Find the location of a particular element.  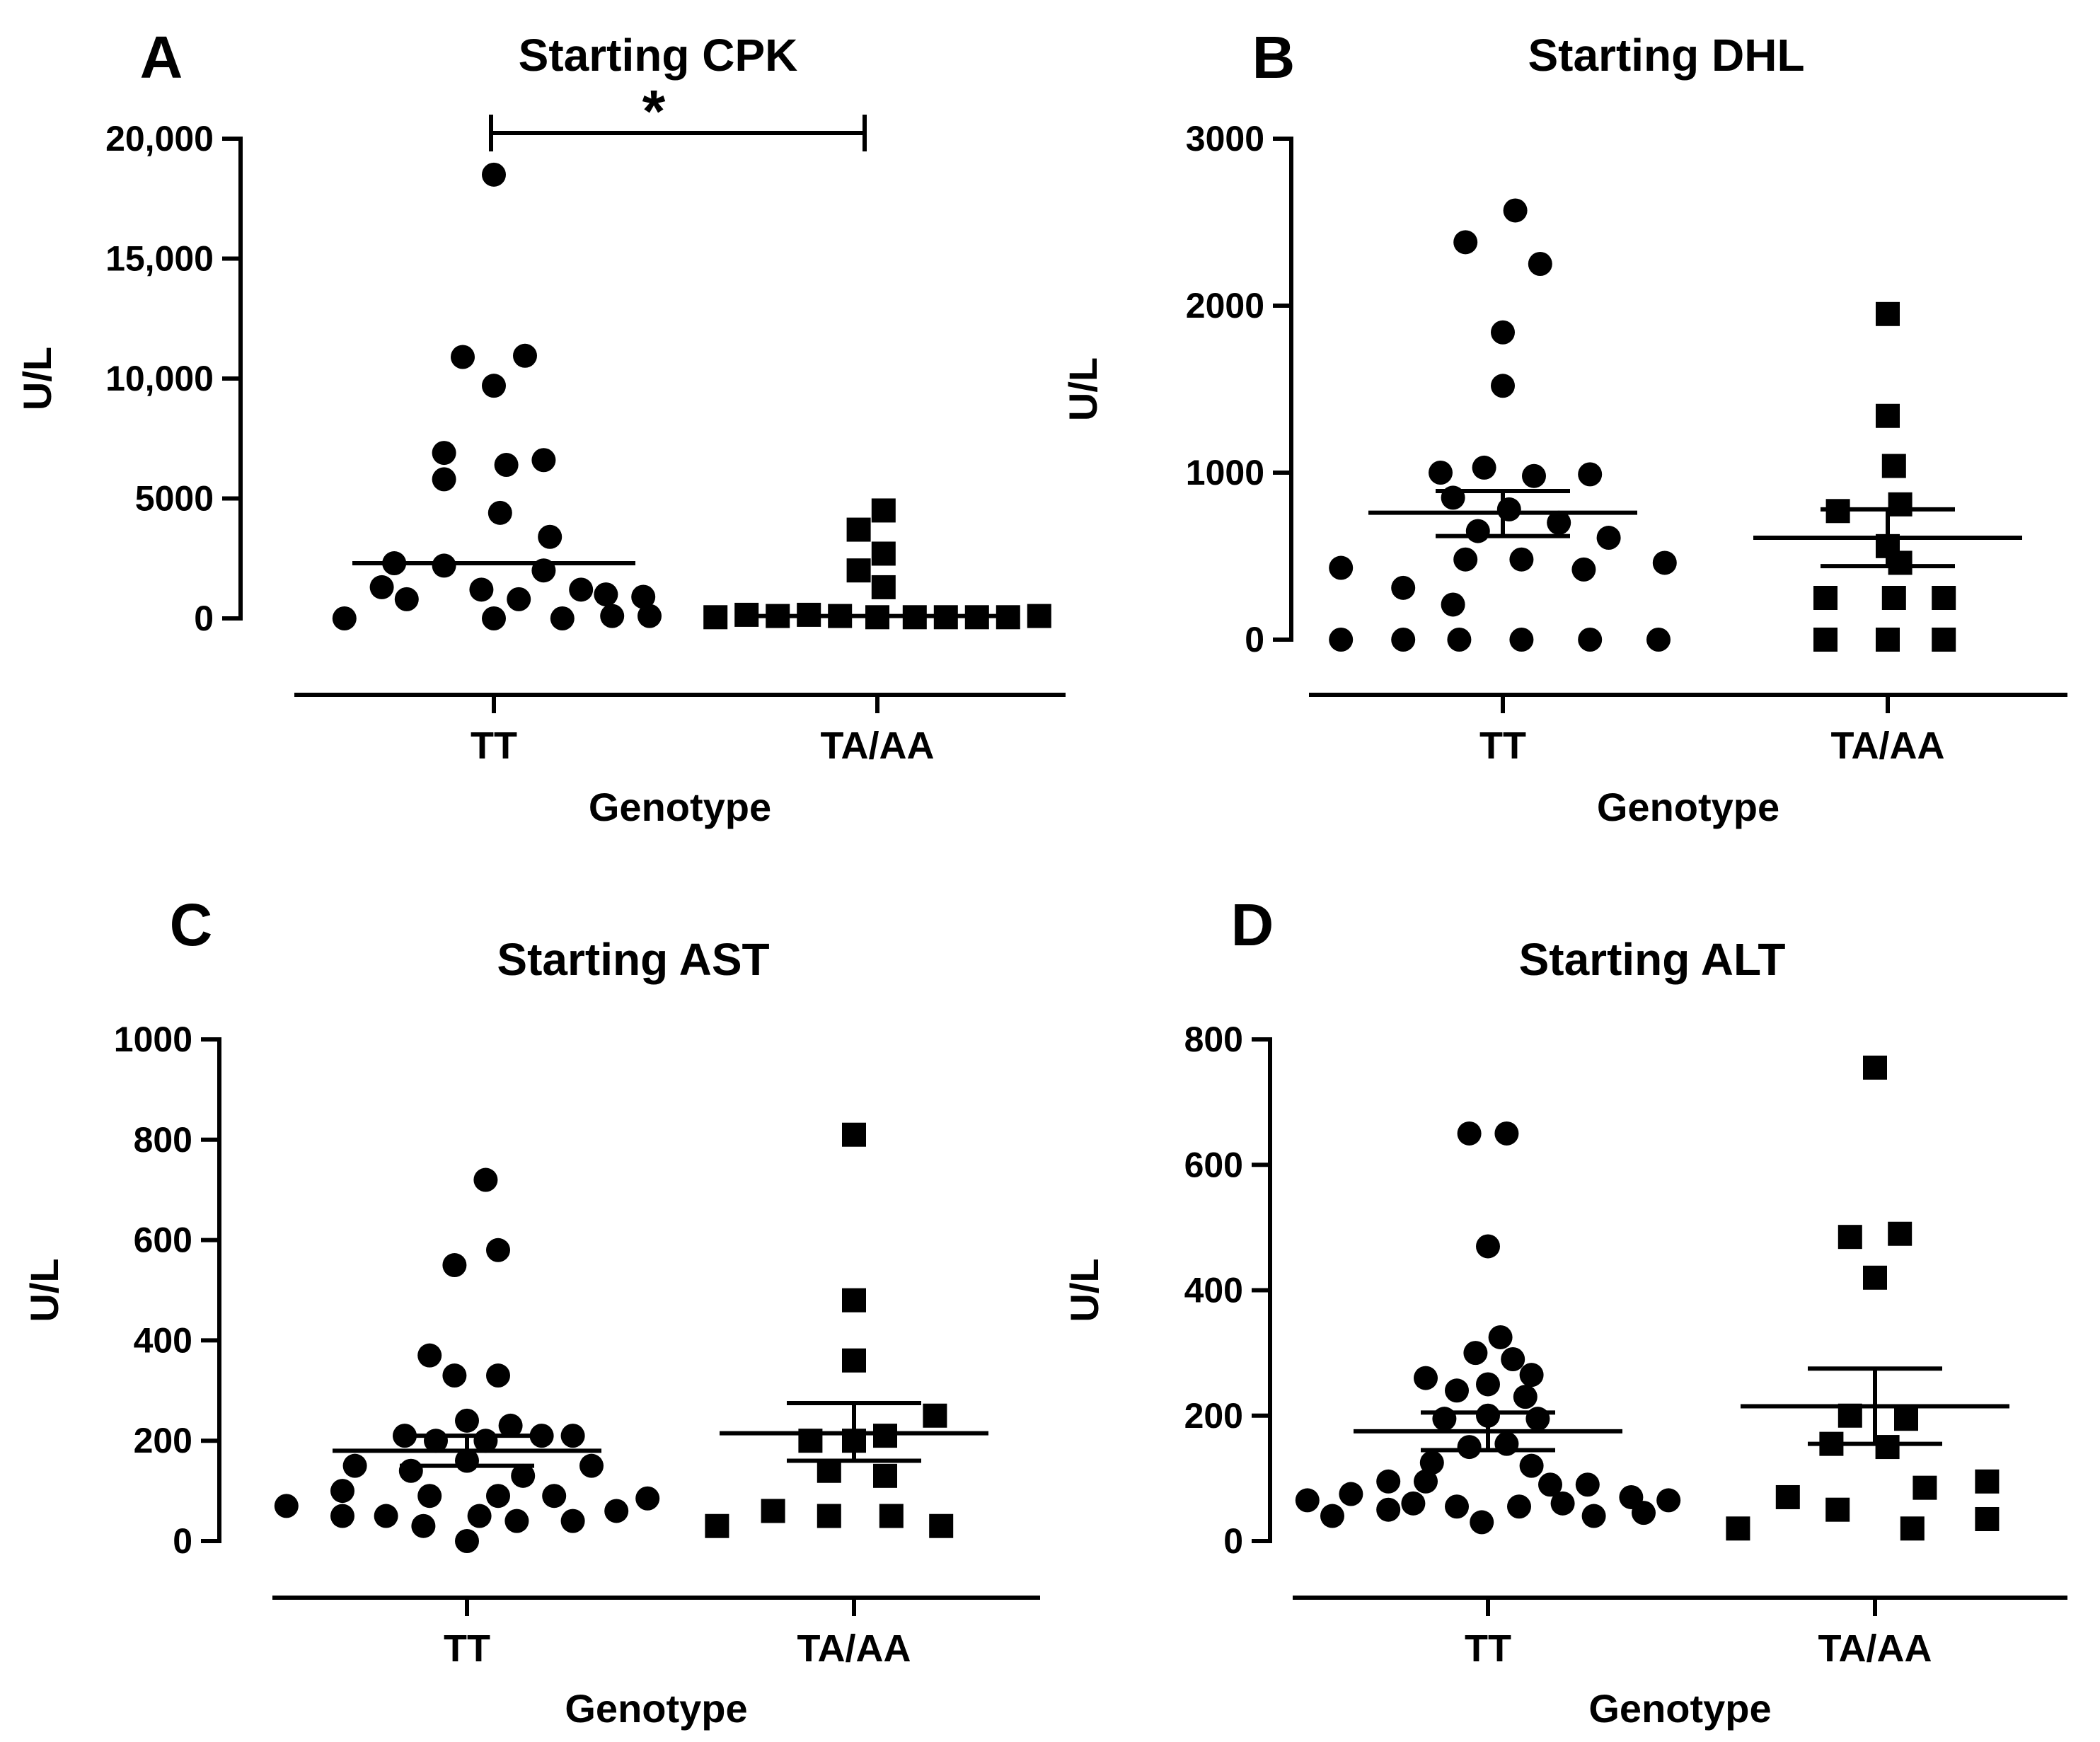

y-tick-label: 400 is located at coordinates (163, 1340).